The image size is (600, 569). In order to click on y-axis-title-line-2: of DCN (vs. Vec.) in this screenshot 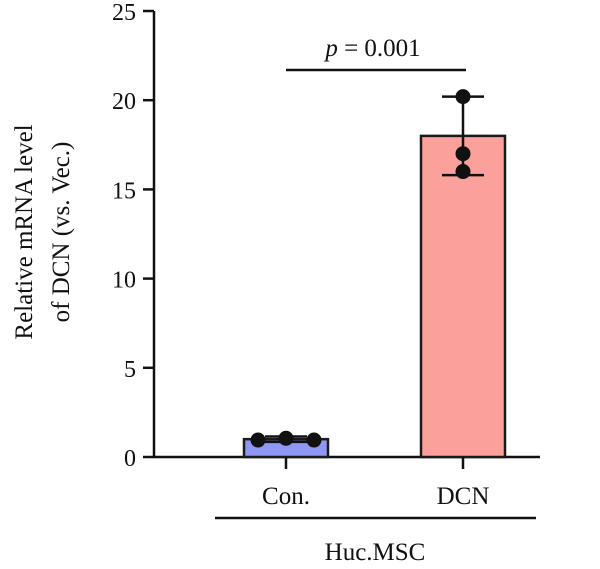, I will do `click(61, 232)`.